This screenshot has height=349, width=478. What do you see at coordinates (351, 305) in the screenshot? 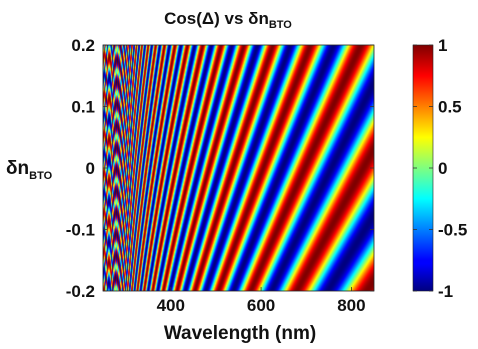
I see `x-tick-label: 800` at bounding box center [351, 305].